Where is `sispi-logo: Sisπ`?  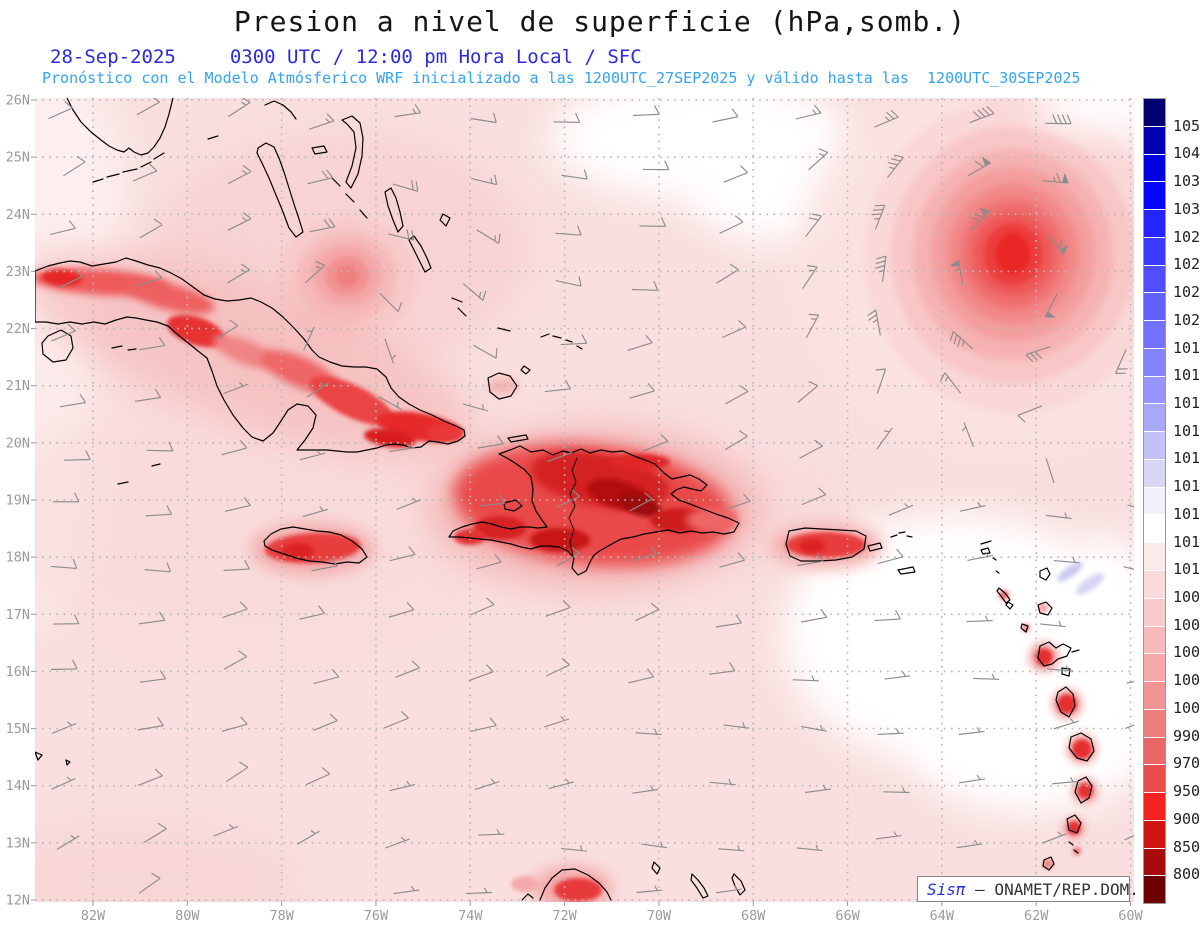 sispi-logo: Sisπ is located at coordinates (946, 889).